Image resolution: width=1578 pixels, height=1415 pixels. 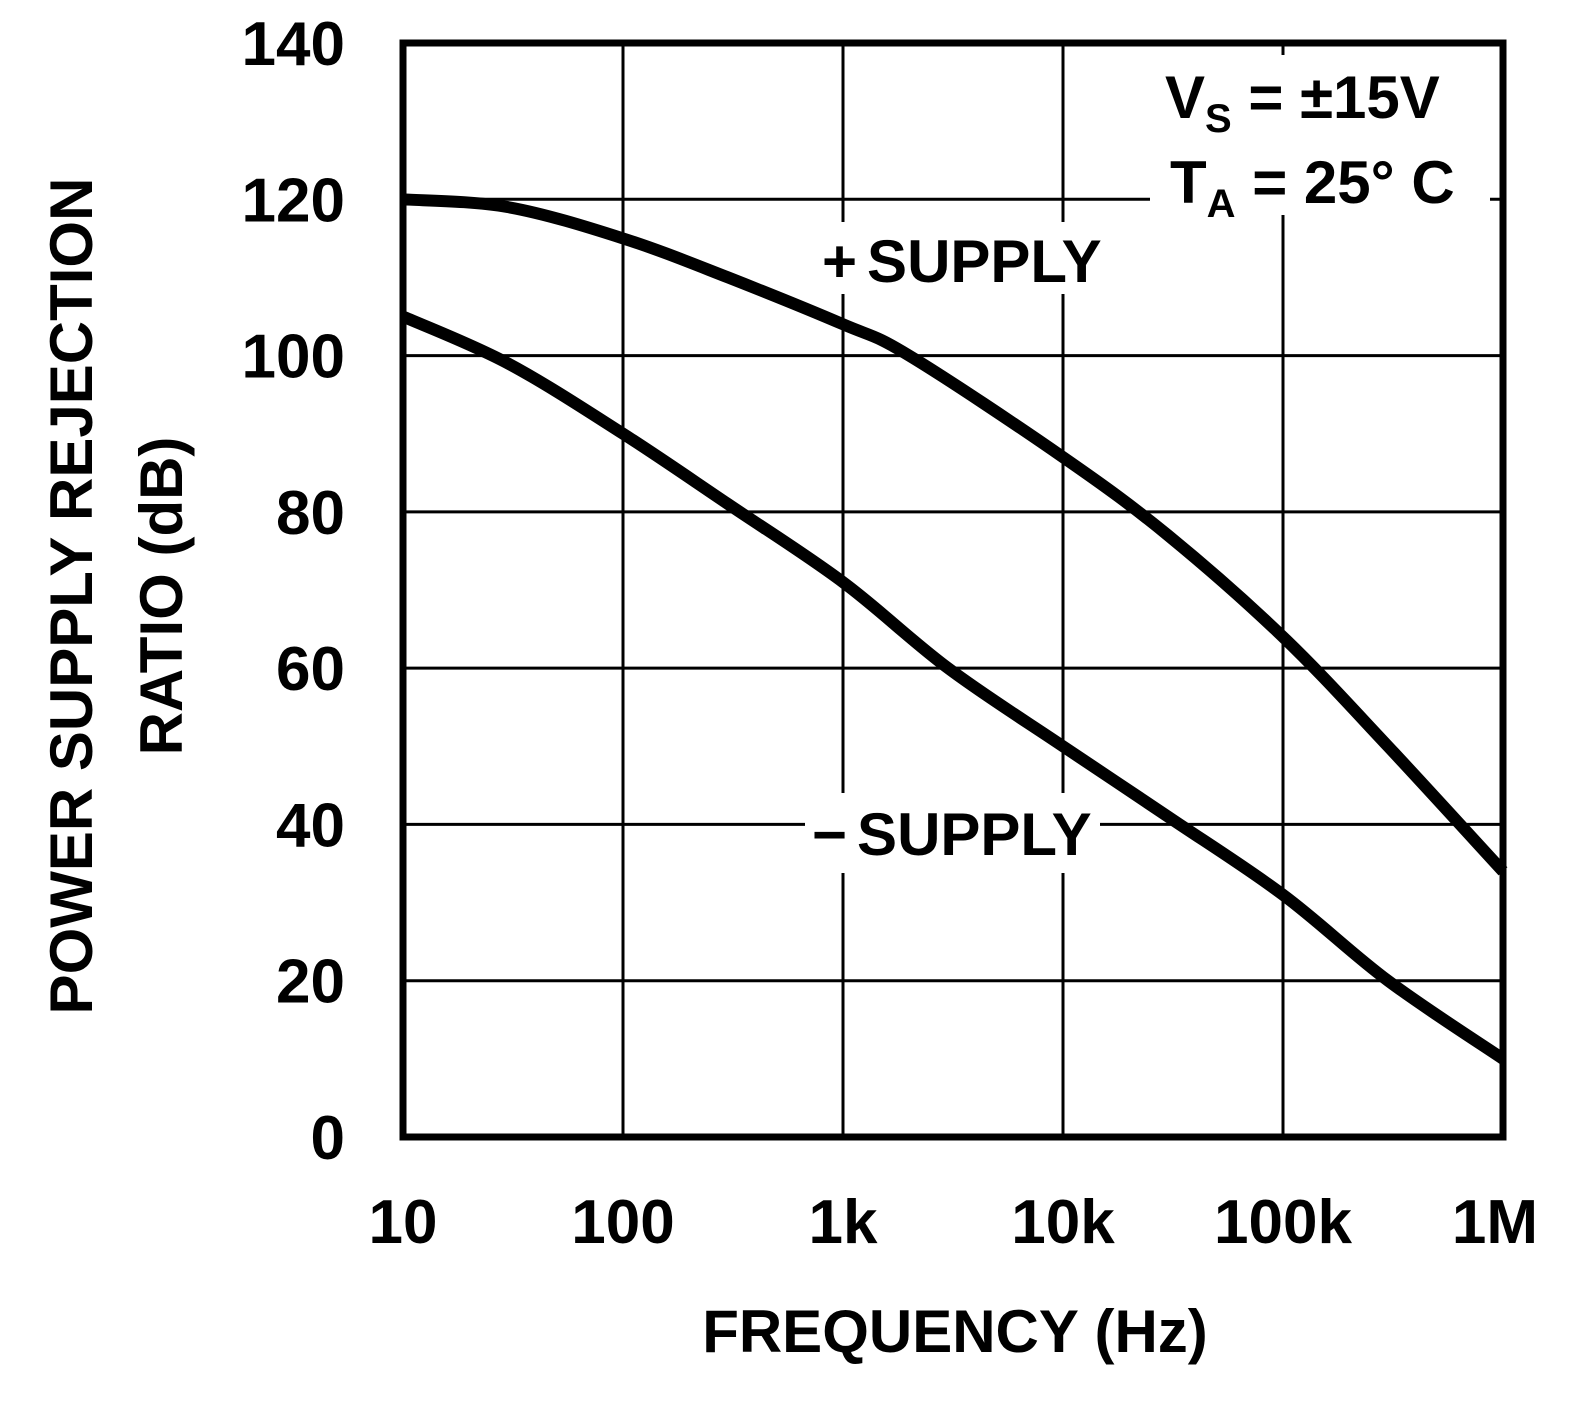 I want to click on x-tick-label: 1k, so click(x=843, y=1222).